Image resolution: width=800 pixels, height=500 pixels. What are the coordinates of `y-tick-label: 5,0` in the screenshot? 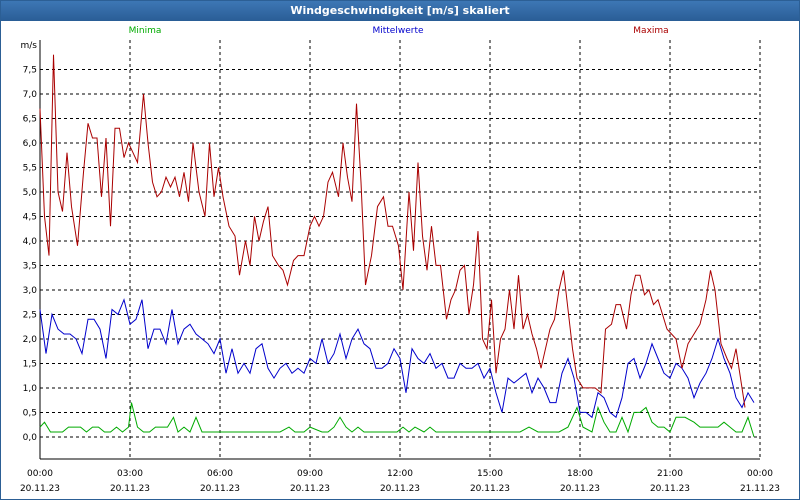 It's located at (30, 193).